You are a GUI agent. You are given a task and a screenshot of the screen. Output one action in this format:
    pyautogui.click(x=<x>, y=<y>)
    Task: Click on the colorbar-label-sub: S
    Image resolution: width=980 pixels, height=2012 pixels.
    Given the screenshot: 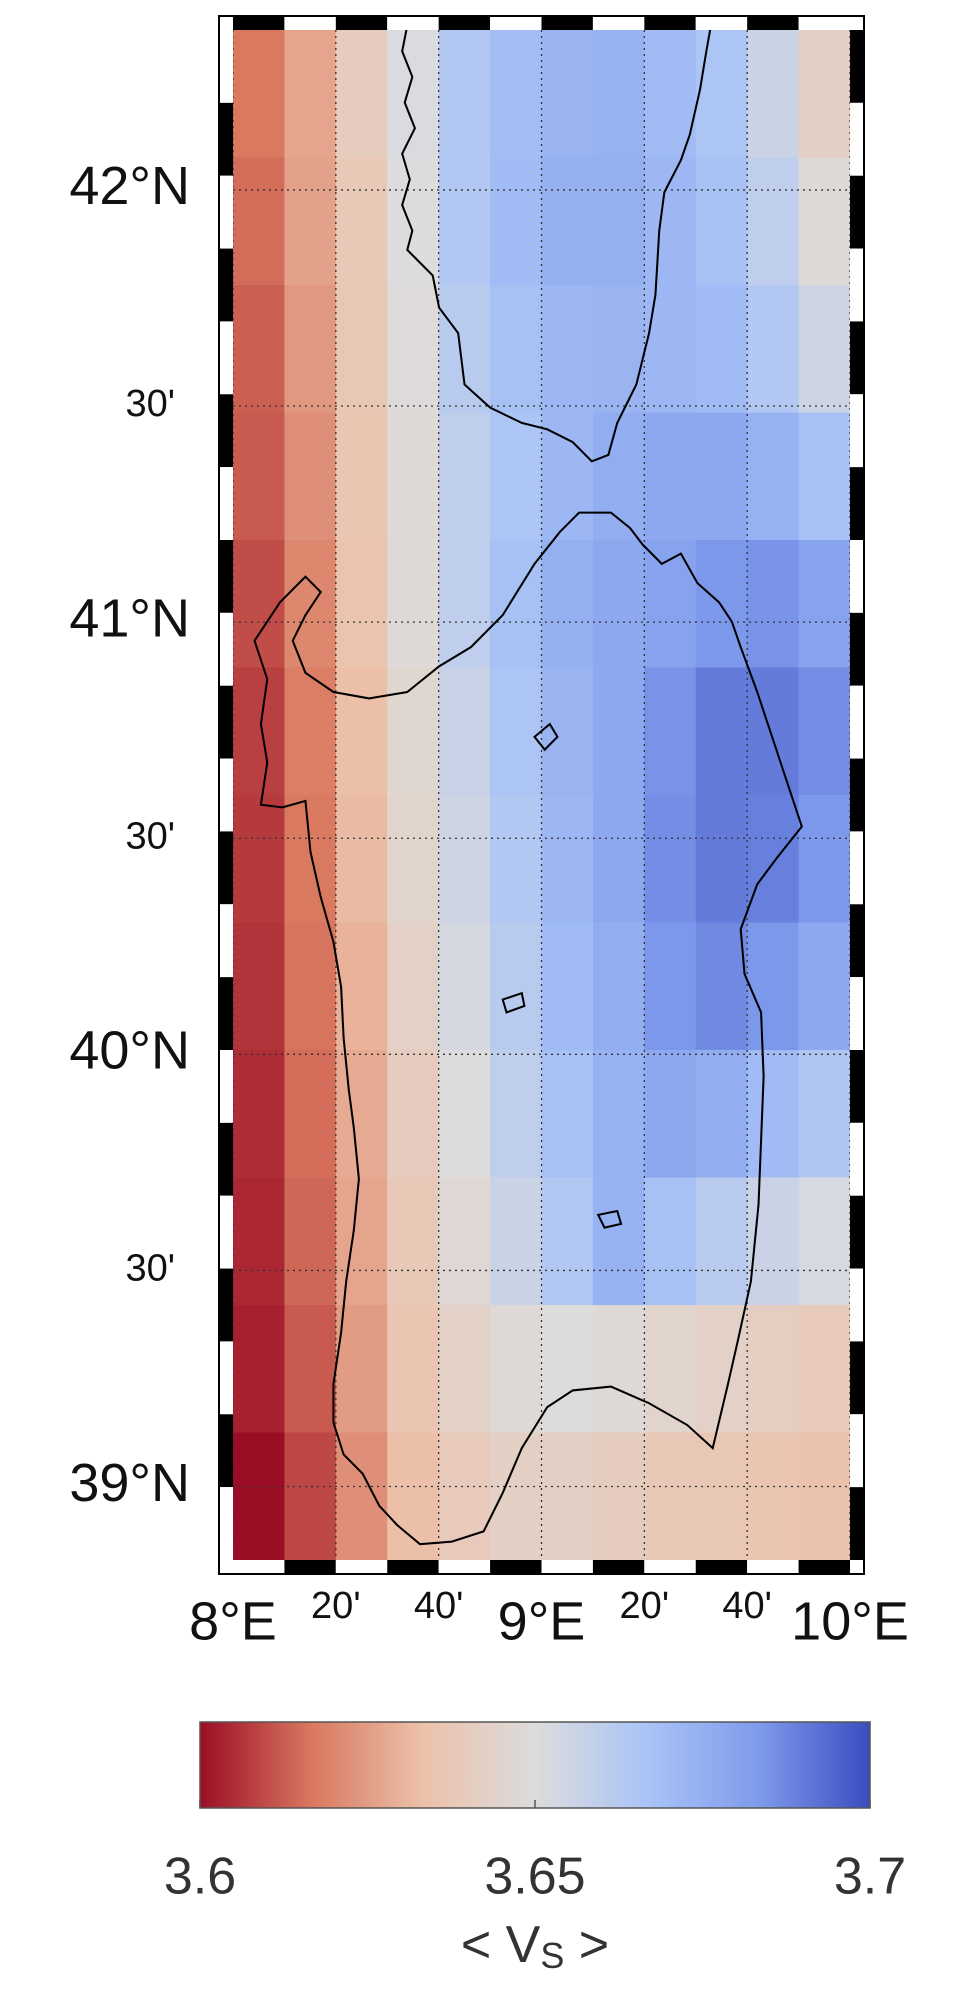 What is the action you would take?
    pyautogui.click(x=552, y=1955)
    